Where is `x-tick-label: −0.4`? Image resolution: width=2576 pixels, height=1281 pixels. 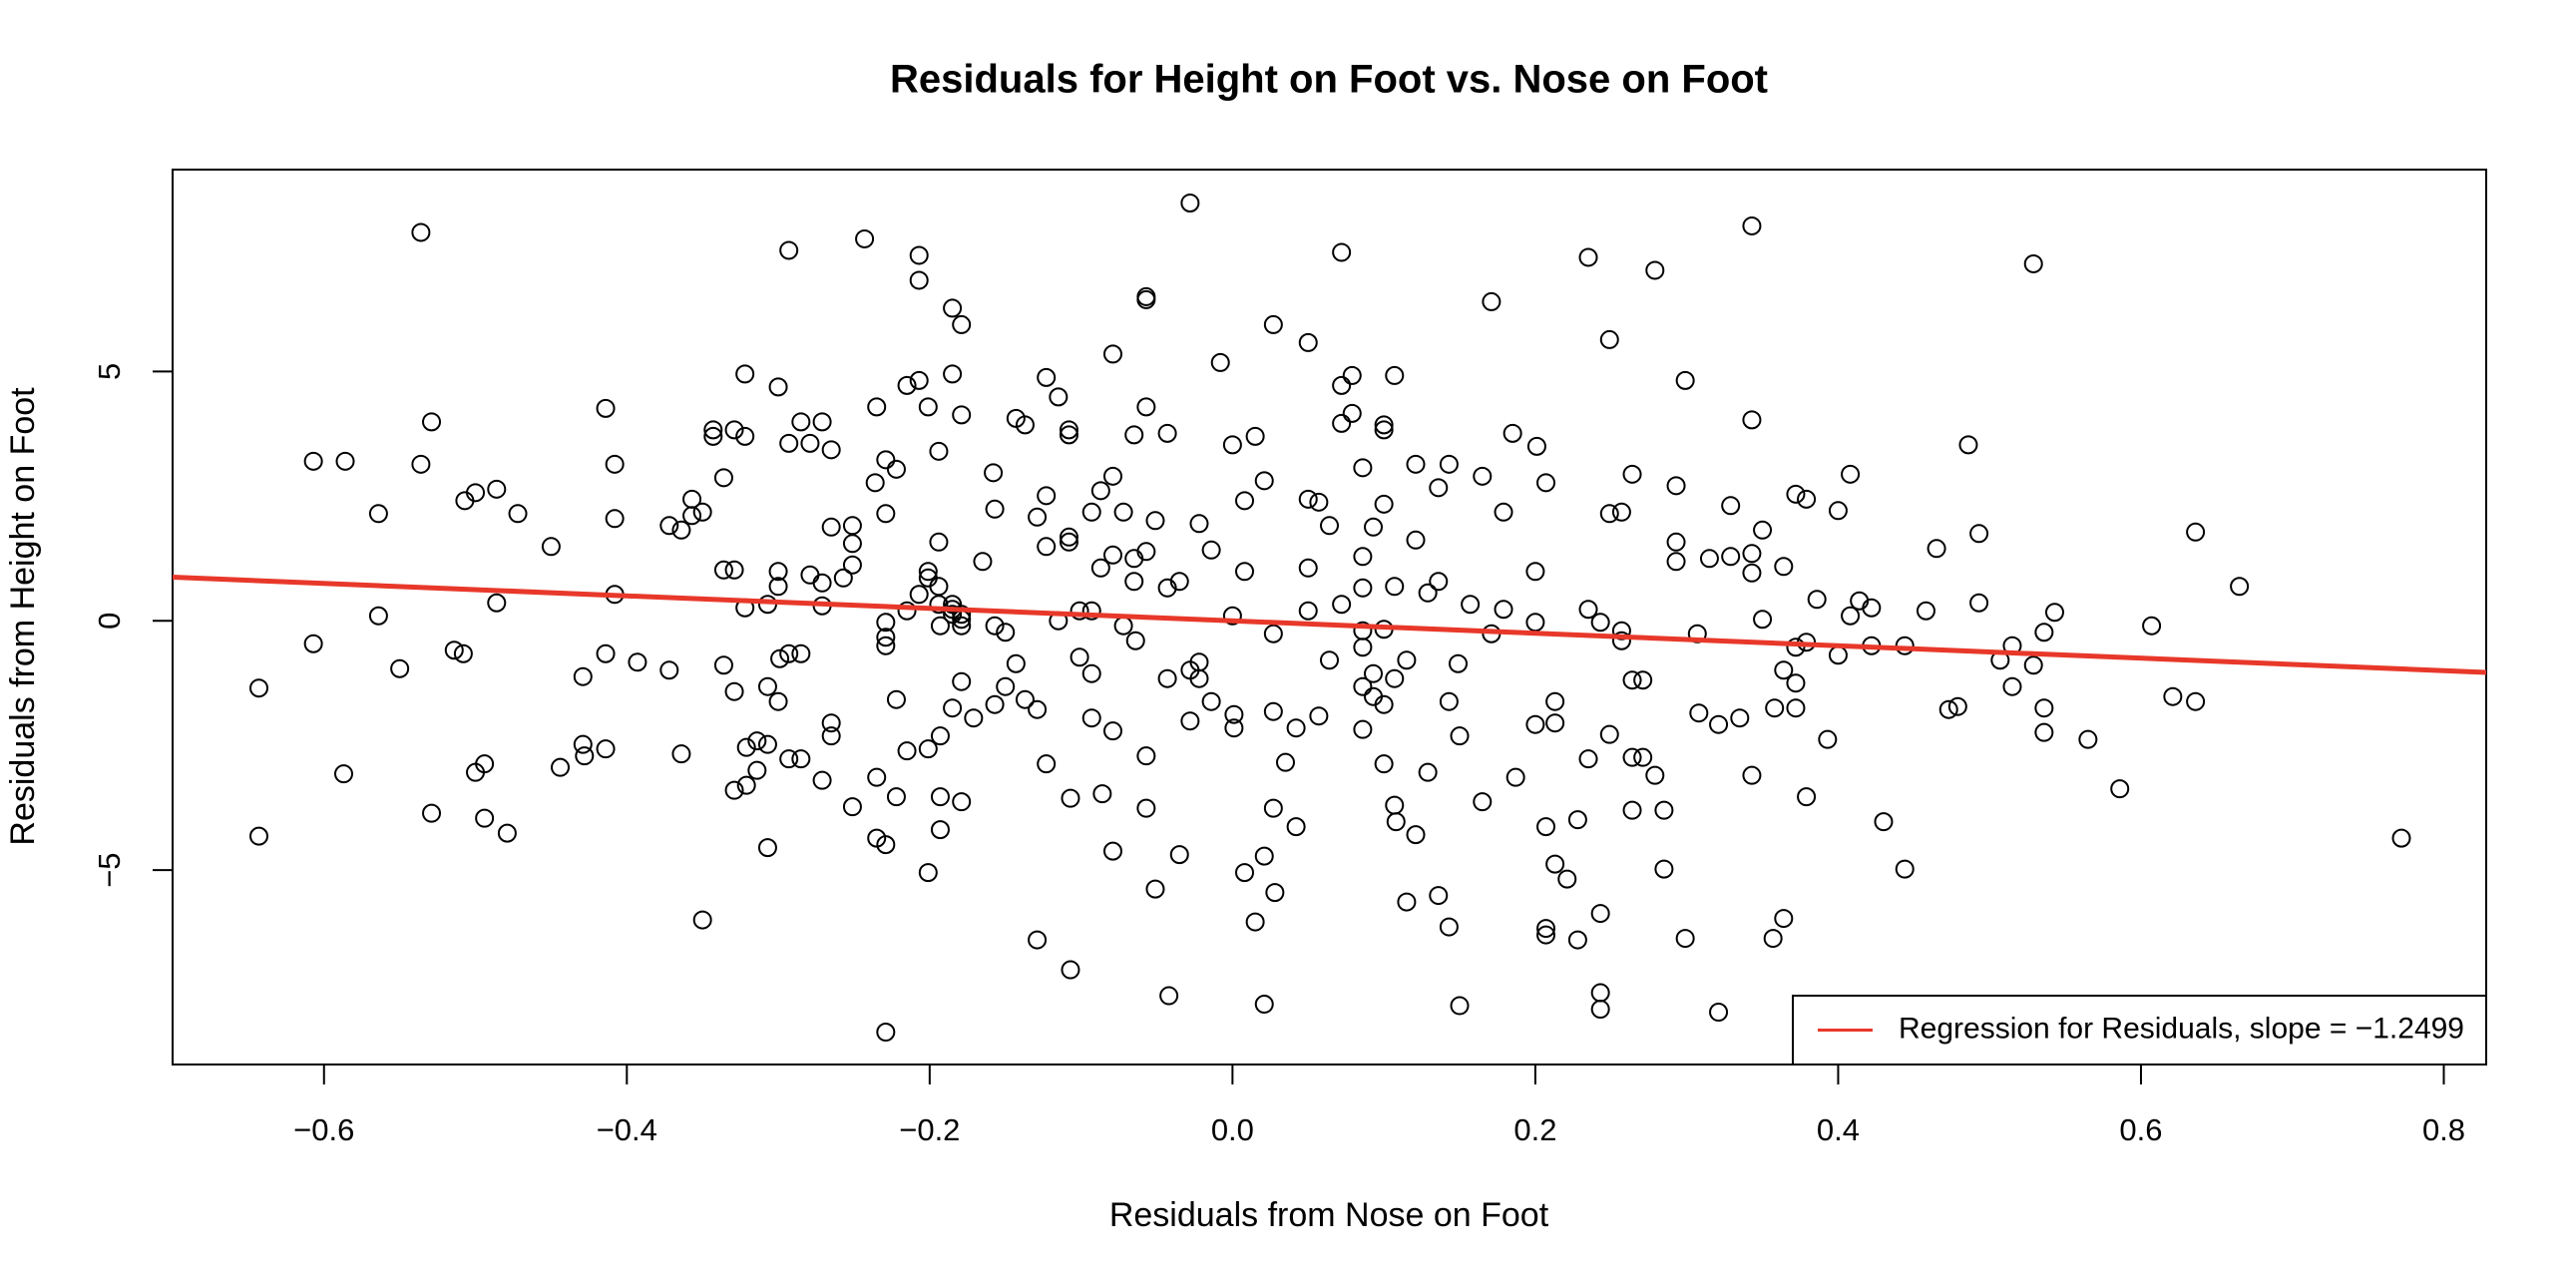 x-tick-label: −0.4 is located at coordinates (627, 1129).